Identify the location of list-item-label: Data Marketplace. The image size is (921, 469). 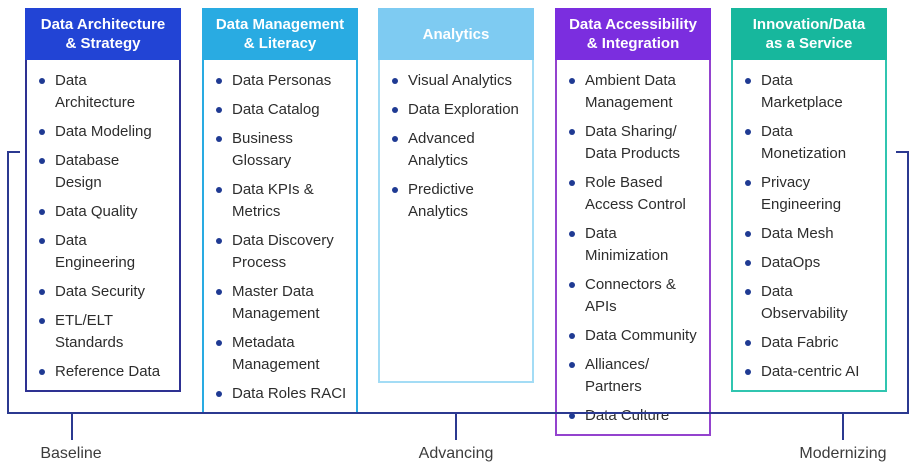
(802, 91).